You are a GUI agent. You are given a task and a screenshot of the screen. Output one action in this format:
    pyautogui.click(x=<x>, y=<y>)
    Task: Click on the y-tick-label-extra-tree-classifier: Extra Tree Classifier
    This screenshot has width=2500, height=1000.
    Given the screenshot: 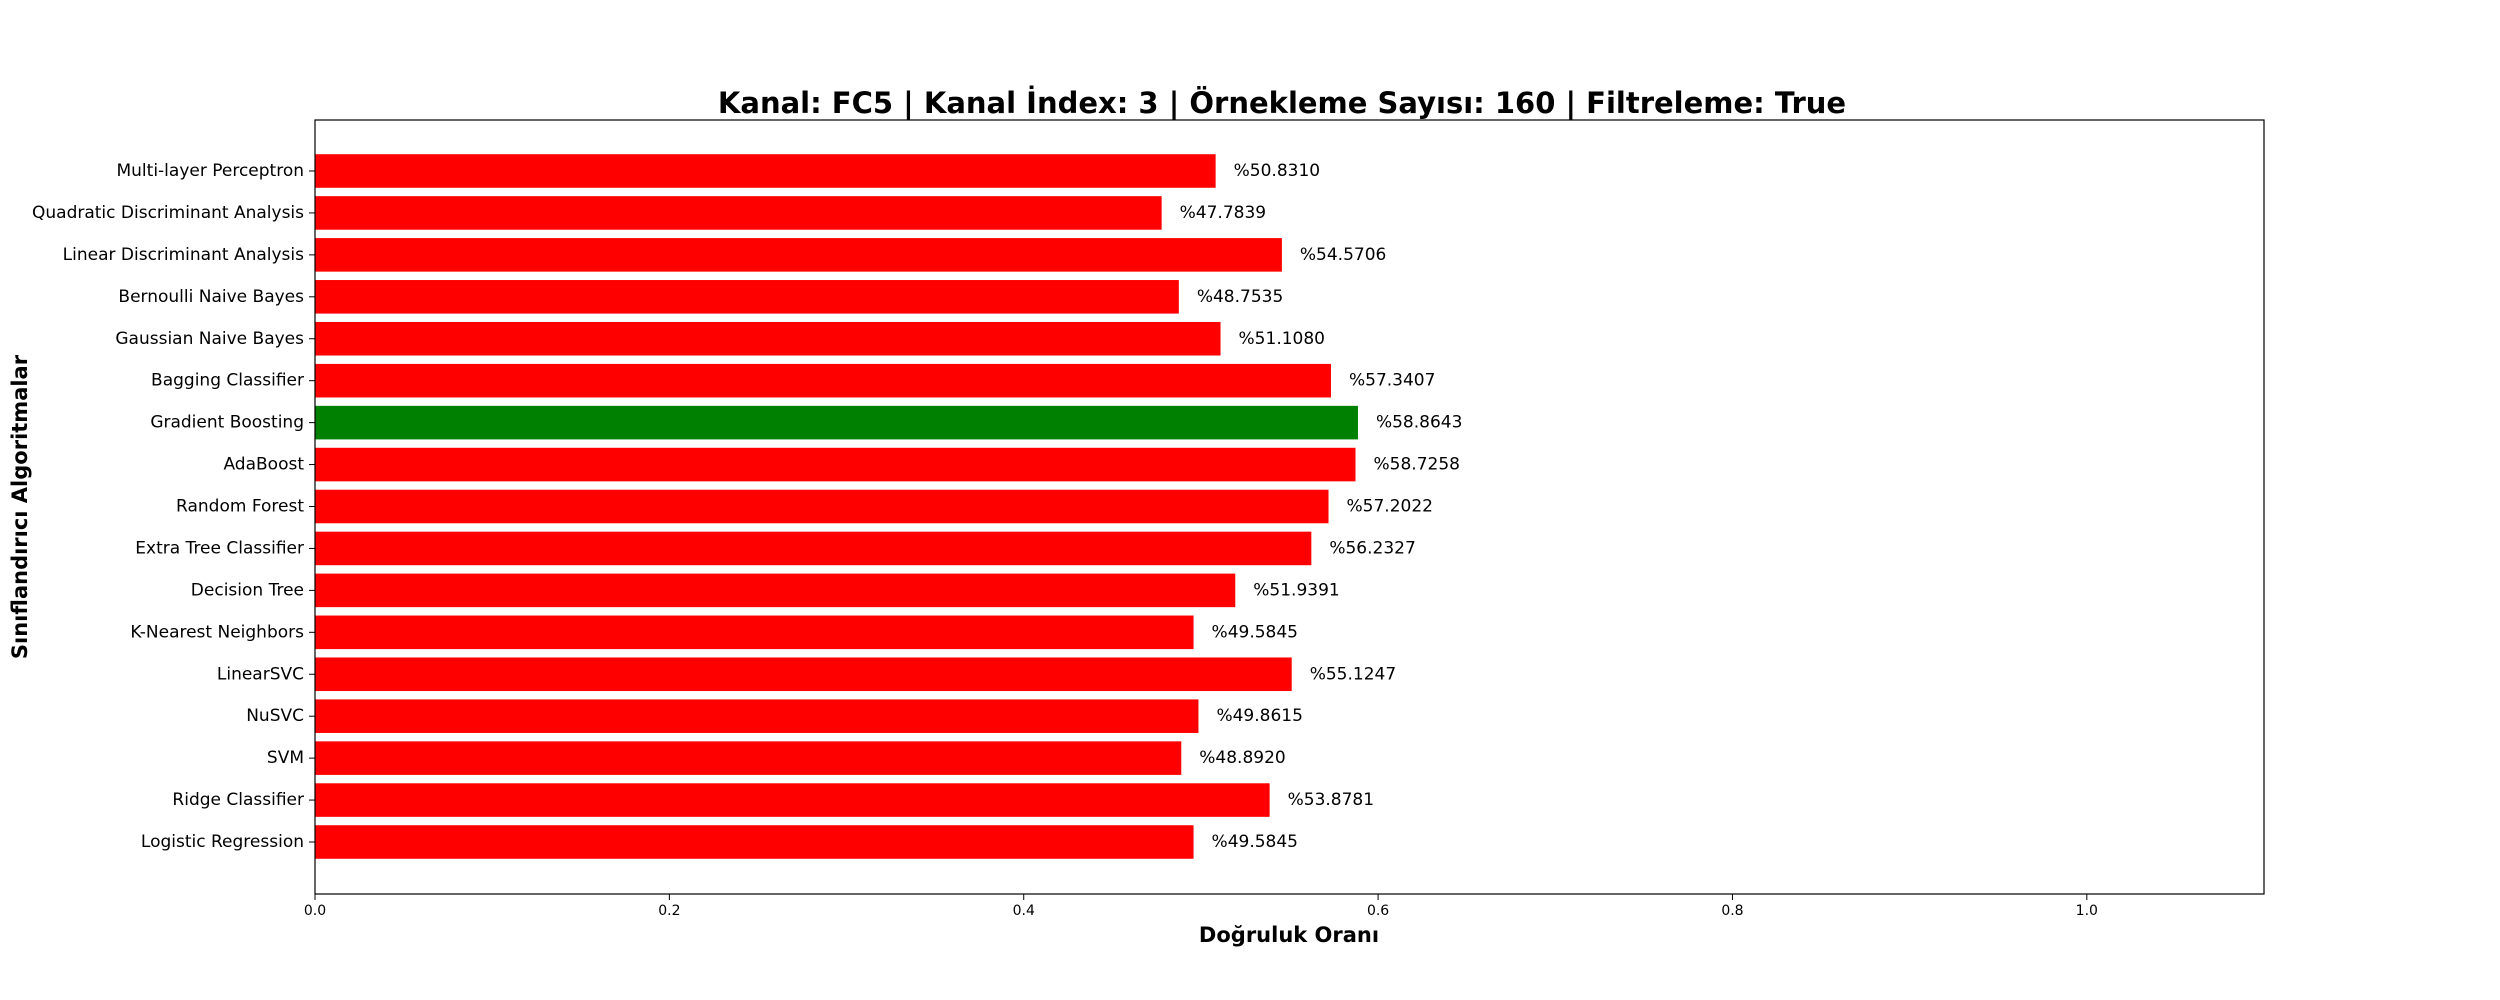 What is the action you would take?
    pyautogui.click(x=219, y=548)
    